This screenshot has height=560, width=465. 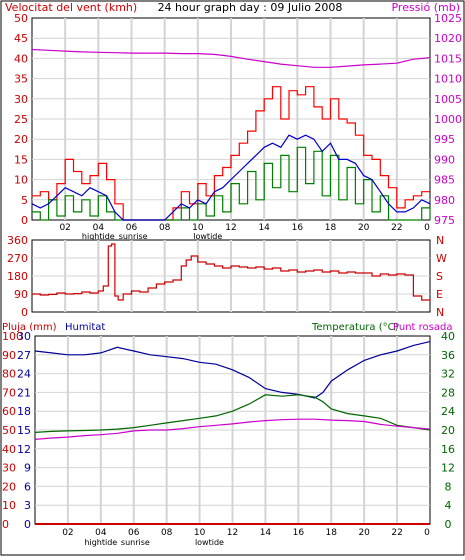 I want to click on temperature-tick-labels: 0 4 8 12 16 20 24 28 32 36 40, so click(x=448, y=430).